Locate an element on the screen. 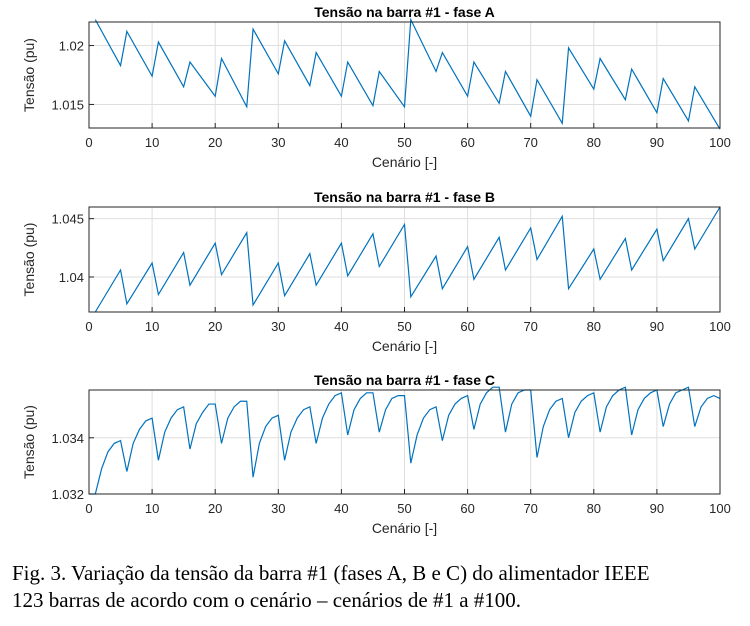  y-tick-label: 1.015 is located at coordinates (67, 104).